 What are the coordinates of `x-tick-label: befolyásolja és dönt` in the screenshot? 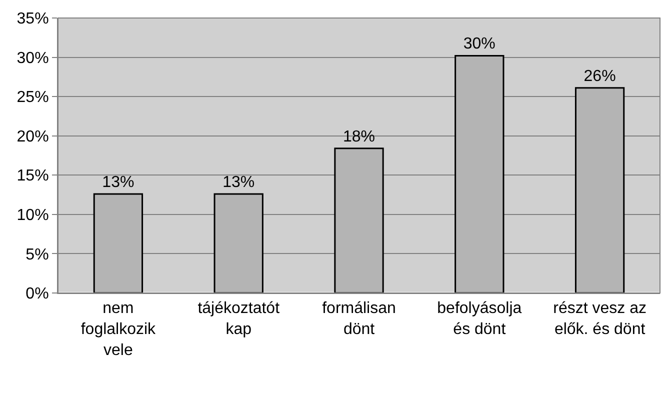 It's located at (479, 319).